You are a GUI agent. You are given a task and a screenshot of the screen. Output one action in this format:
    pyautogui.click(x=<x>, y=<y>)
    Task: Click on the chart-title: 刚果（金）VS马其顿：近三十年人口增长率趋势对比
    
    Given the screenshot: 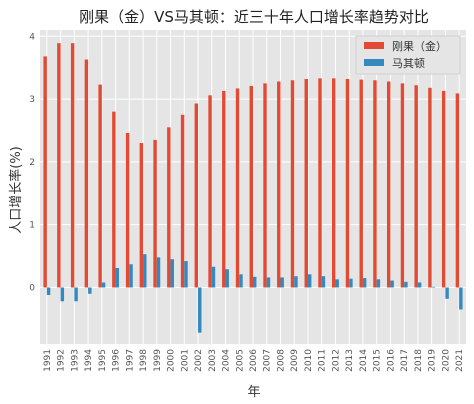 What is the action you would take?
    pyautogui.click(x=254, y=17)
    